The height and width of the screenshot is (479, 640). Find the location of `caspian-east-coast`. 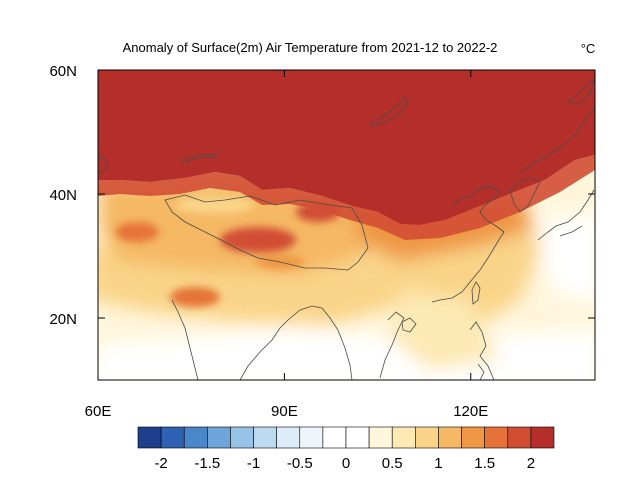

caspian-east-coast is located at coordinates (103, 163).